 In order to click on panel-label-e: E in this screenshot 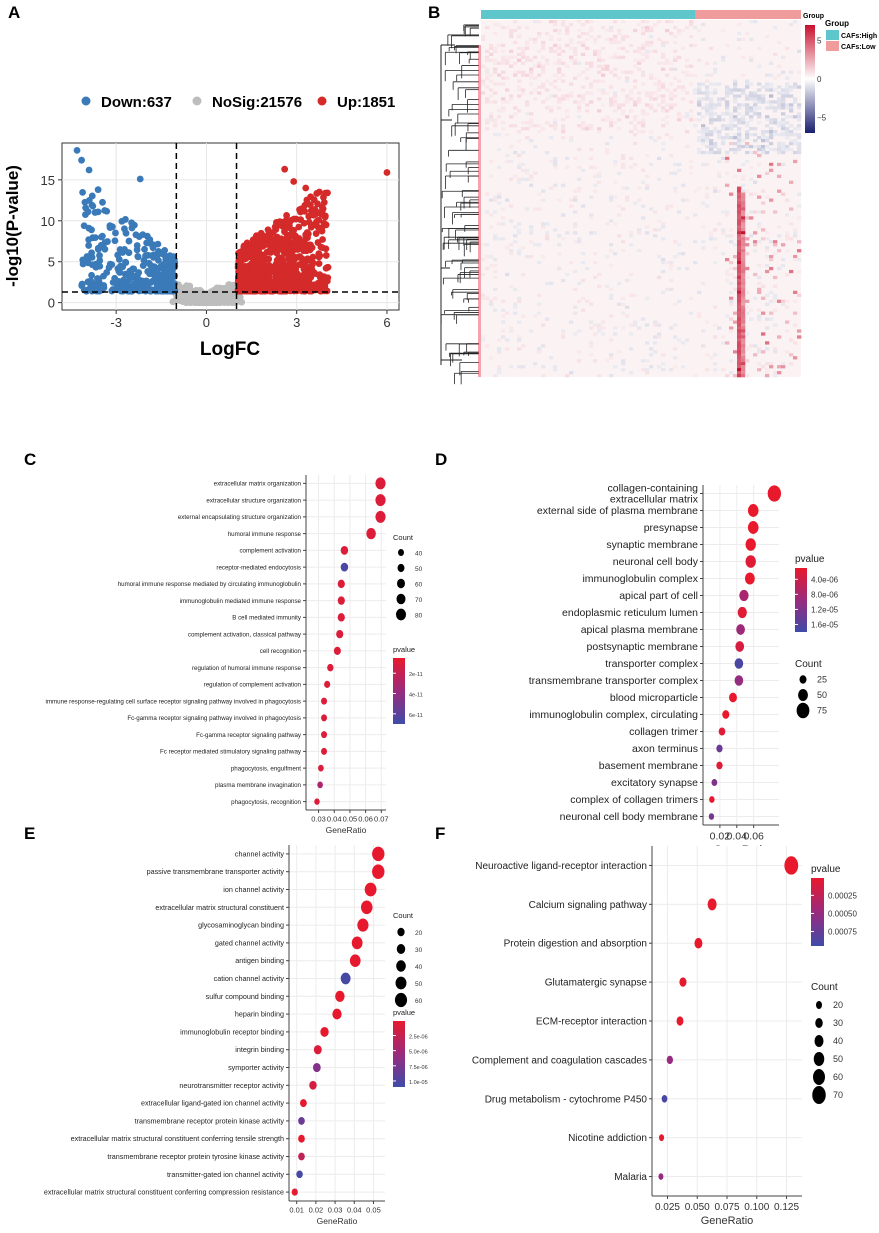, I will do `click(29, 833)`.